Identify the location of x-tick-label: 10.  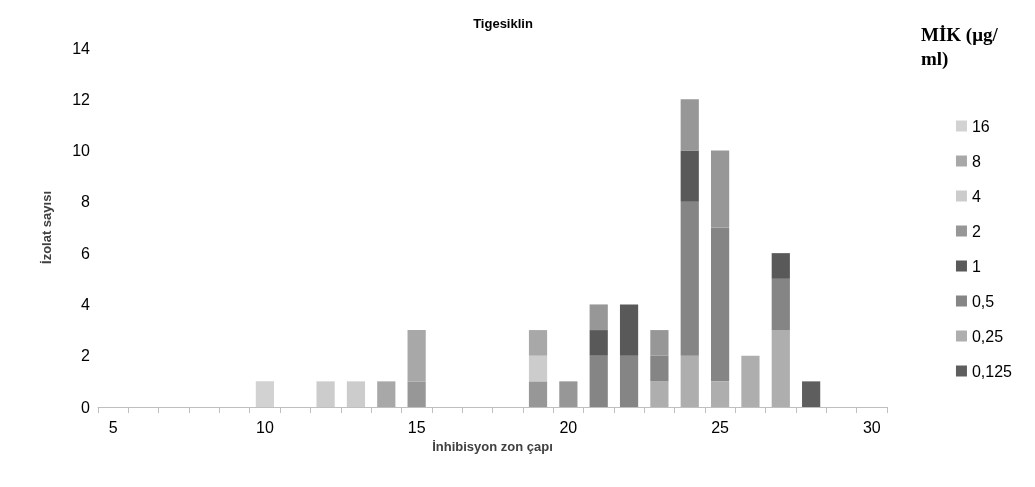
(265, 427).